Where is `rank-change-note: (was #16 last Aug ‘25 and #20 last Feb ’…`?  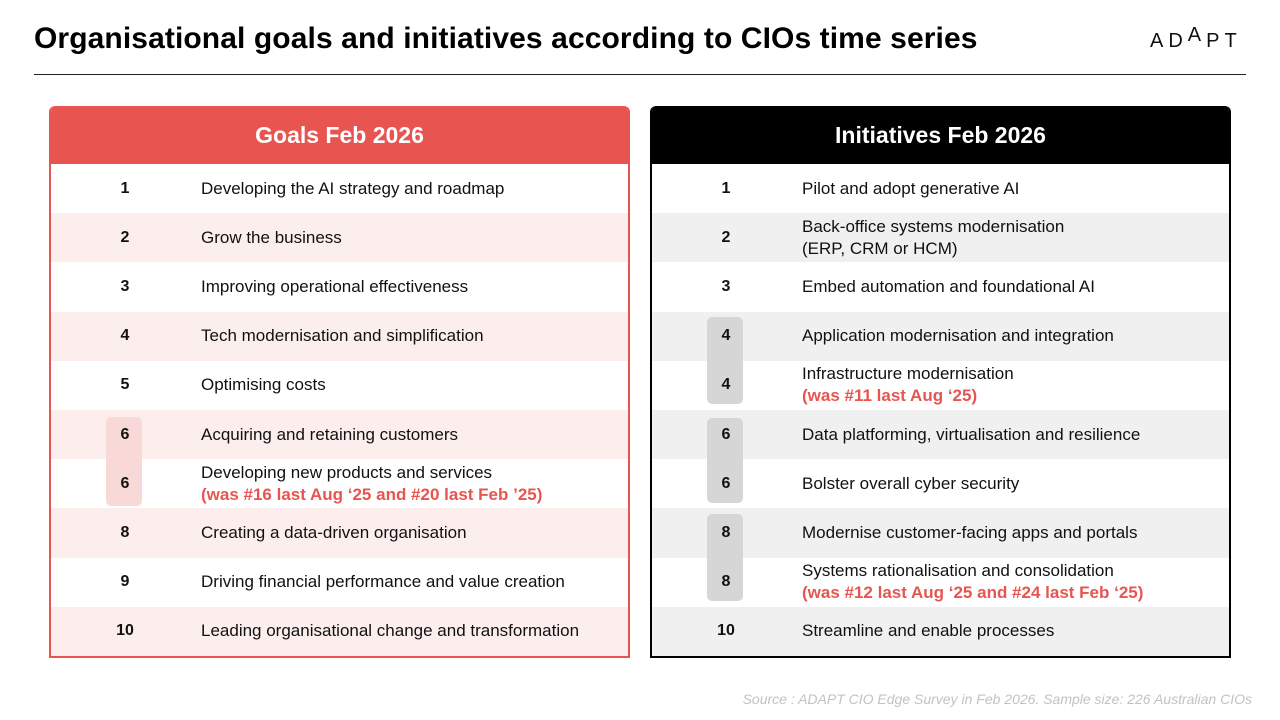 rank-change-note: (was #16 last Aug ‘25 and #20 last Feb ’… is located at coordinates (372, 494).